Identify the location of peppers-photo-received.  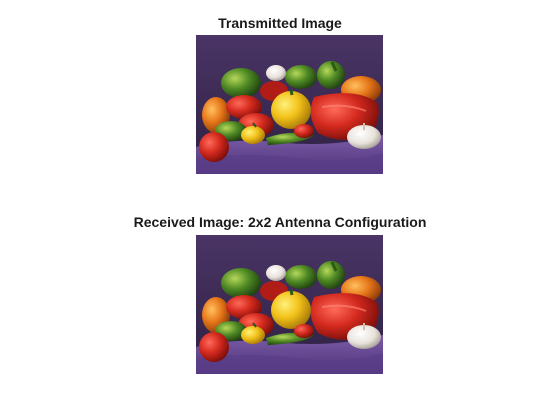
(289, 304).